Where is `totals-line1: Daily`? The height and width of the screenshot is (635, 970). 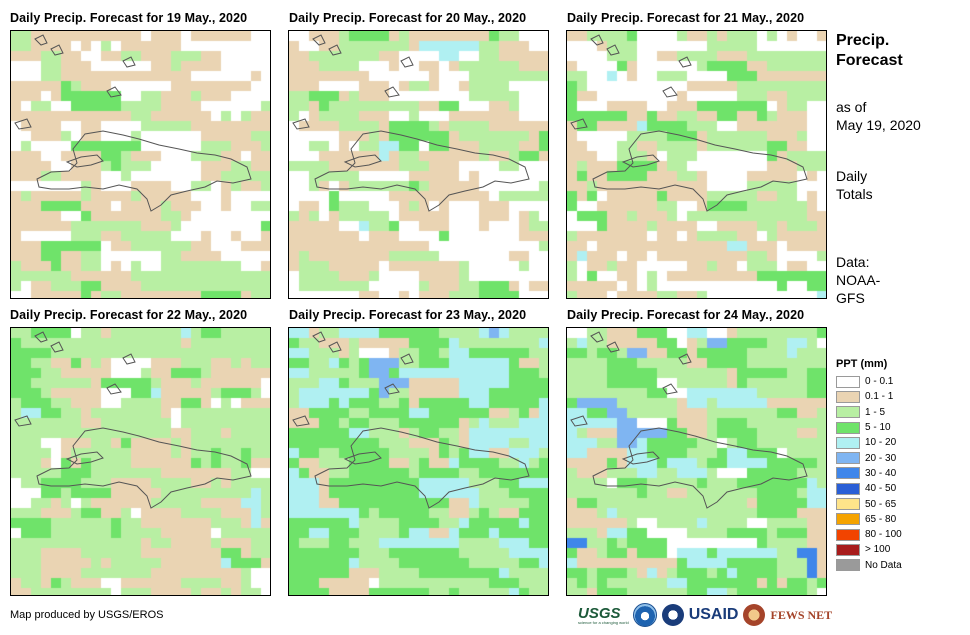 totals-line1: Daily is located at coordinates (852, 176).